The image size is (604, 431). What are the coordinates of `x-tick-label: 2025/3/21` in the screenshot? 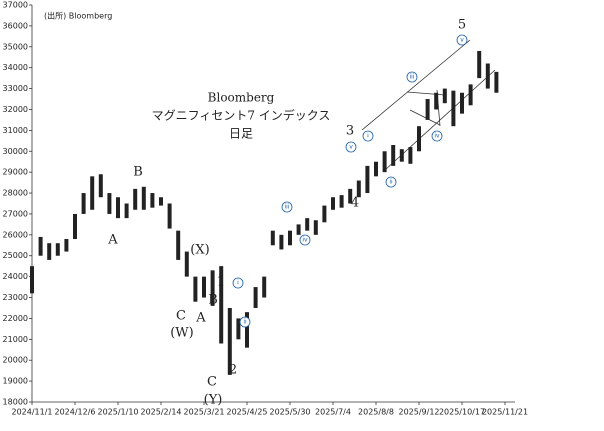 It's located at (203, 412).